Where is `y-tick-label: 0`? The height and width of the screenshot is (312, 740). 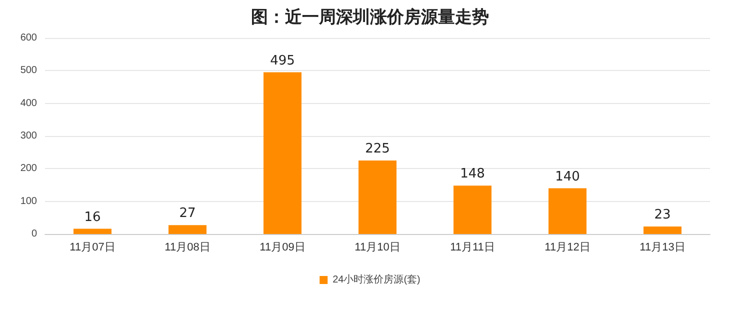 y-tick-label: 0 is located at coordinates (34, 234).